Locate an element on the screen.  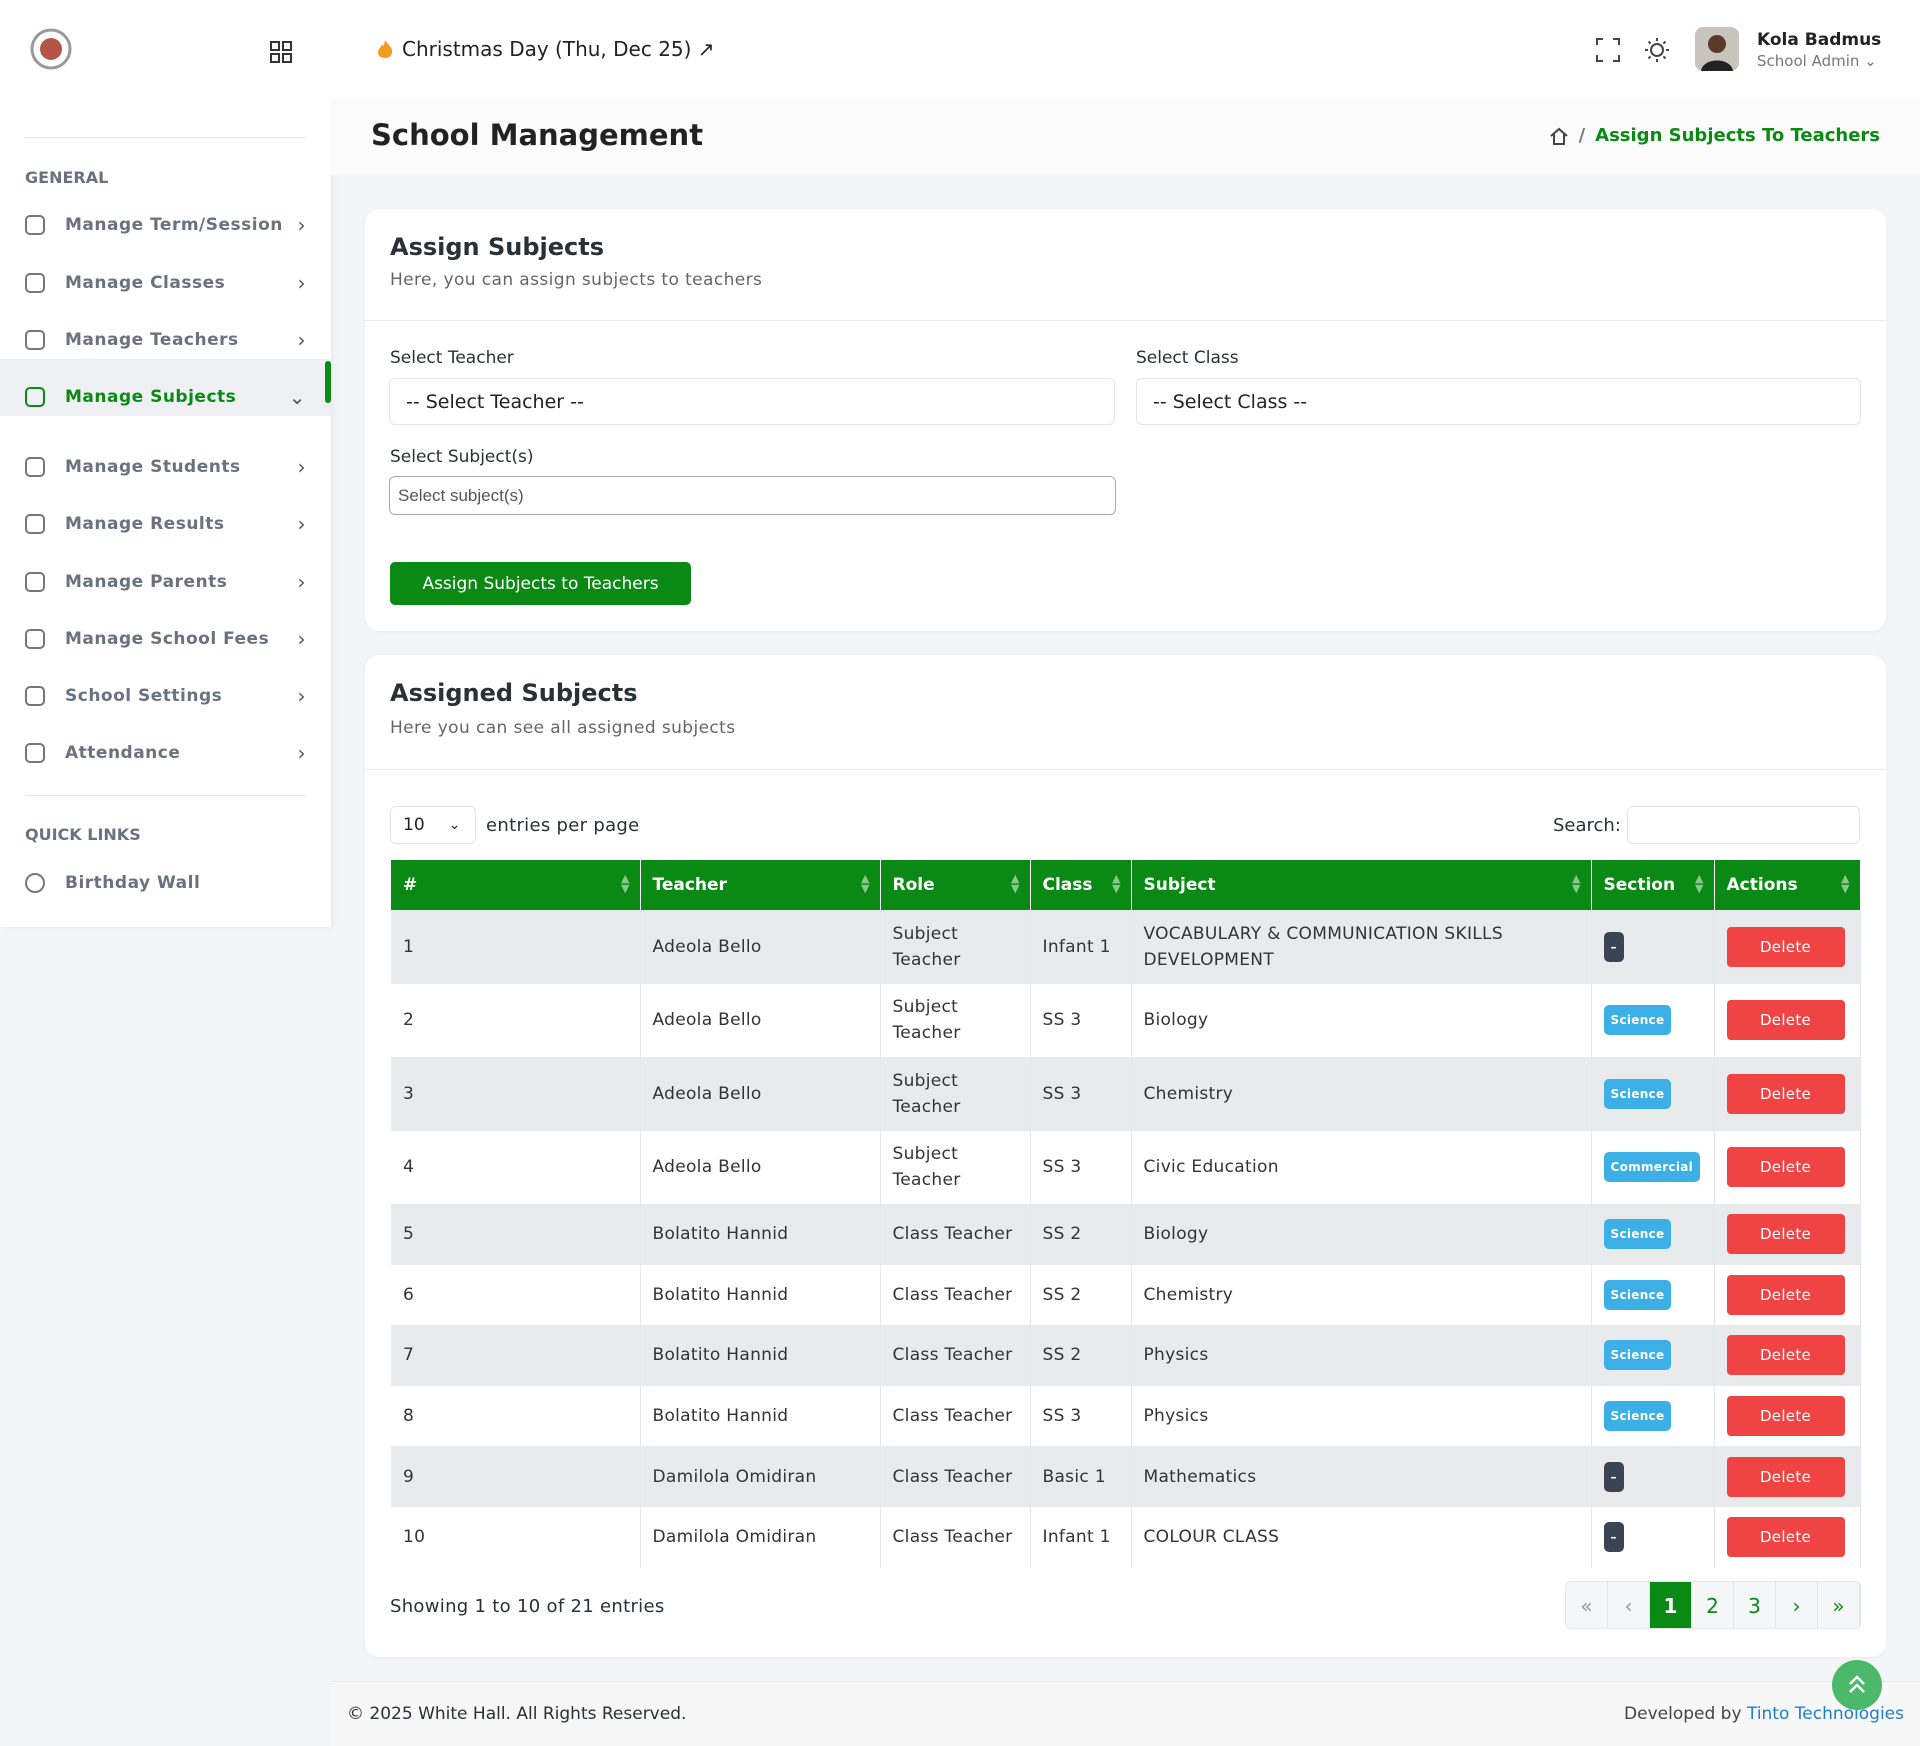
nav-label: Attendance is located at coordinates (123, 753).